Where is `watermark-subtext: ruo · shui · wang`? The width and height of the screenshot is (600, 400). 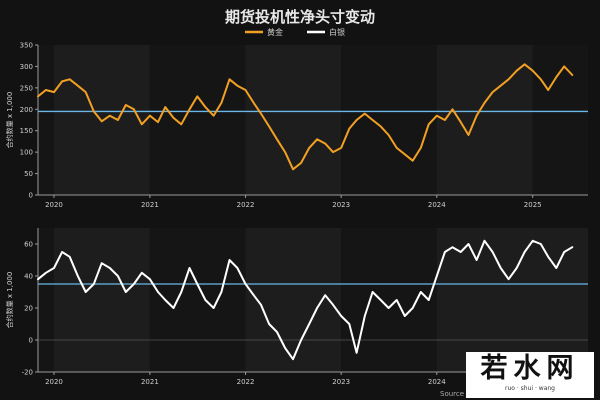
watermark-subtext: ruo · shui · wang is located at coordinates (530, 388).